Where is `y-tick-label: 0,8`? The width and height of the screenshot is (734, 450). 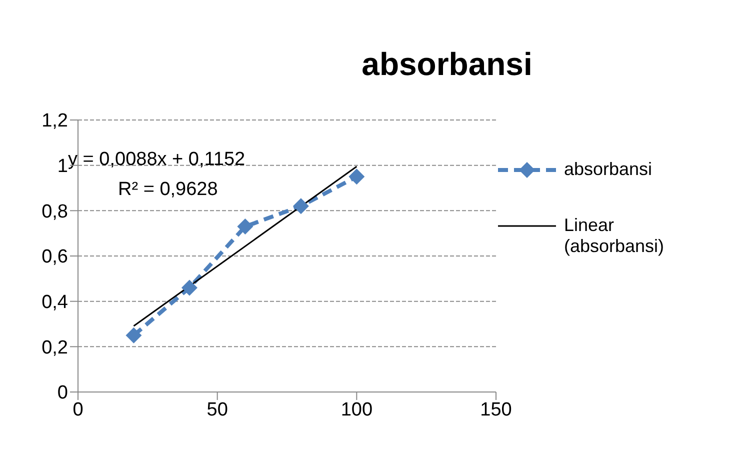
y-tick-label: 0,8 is located at coordinates (55, 211).